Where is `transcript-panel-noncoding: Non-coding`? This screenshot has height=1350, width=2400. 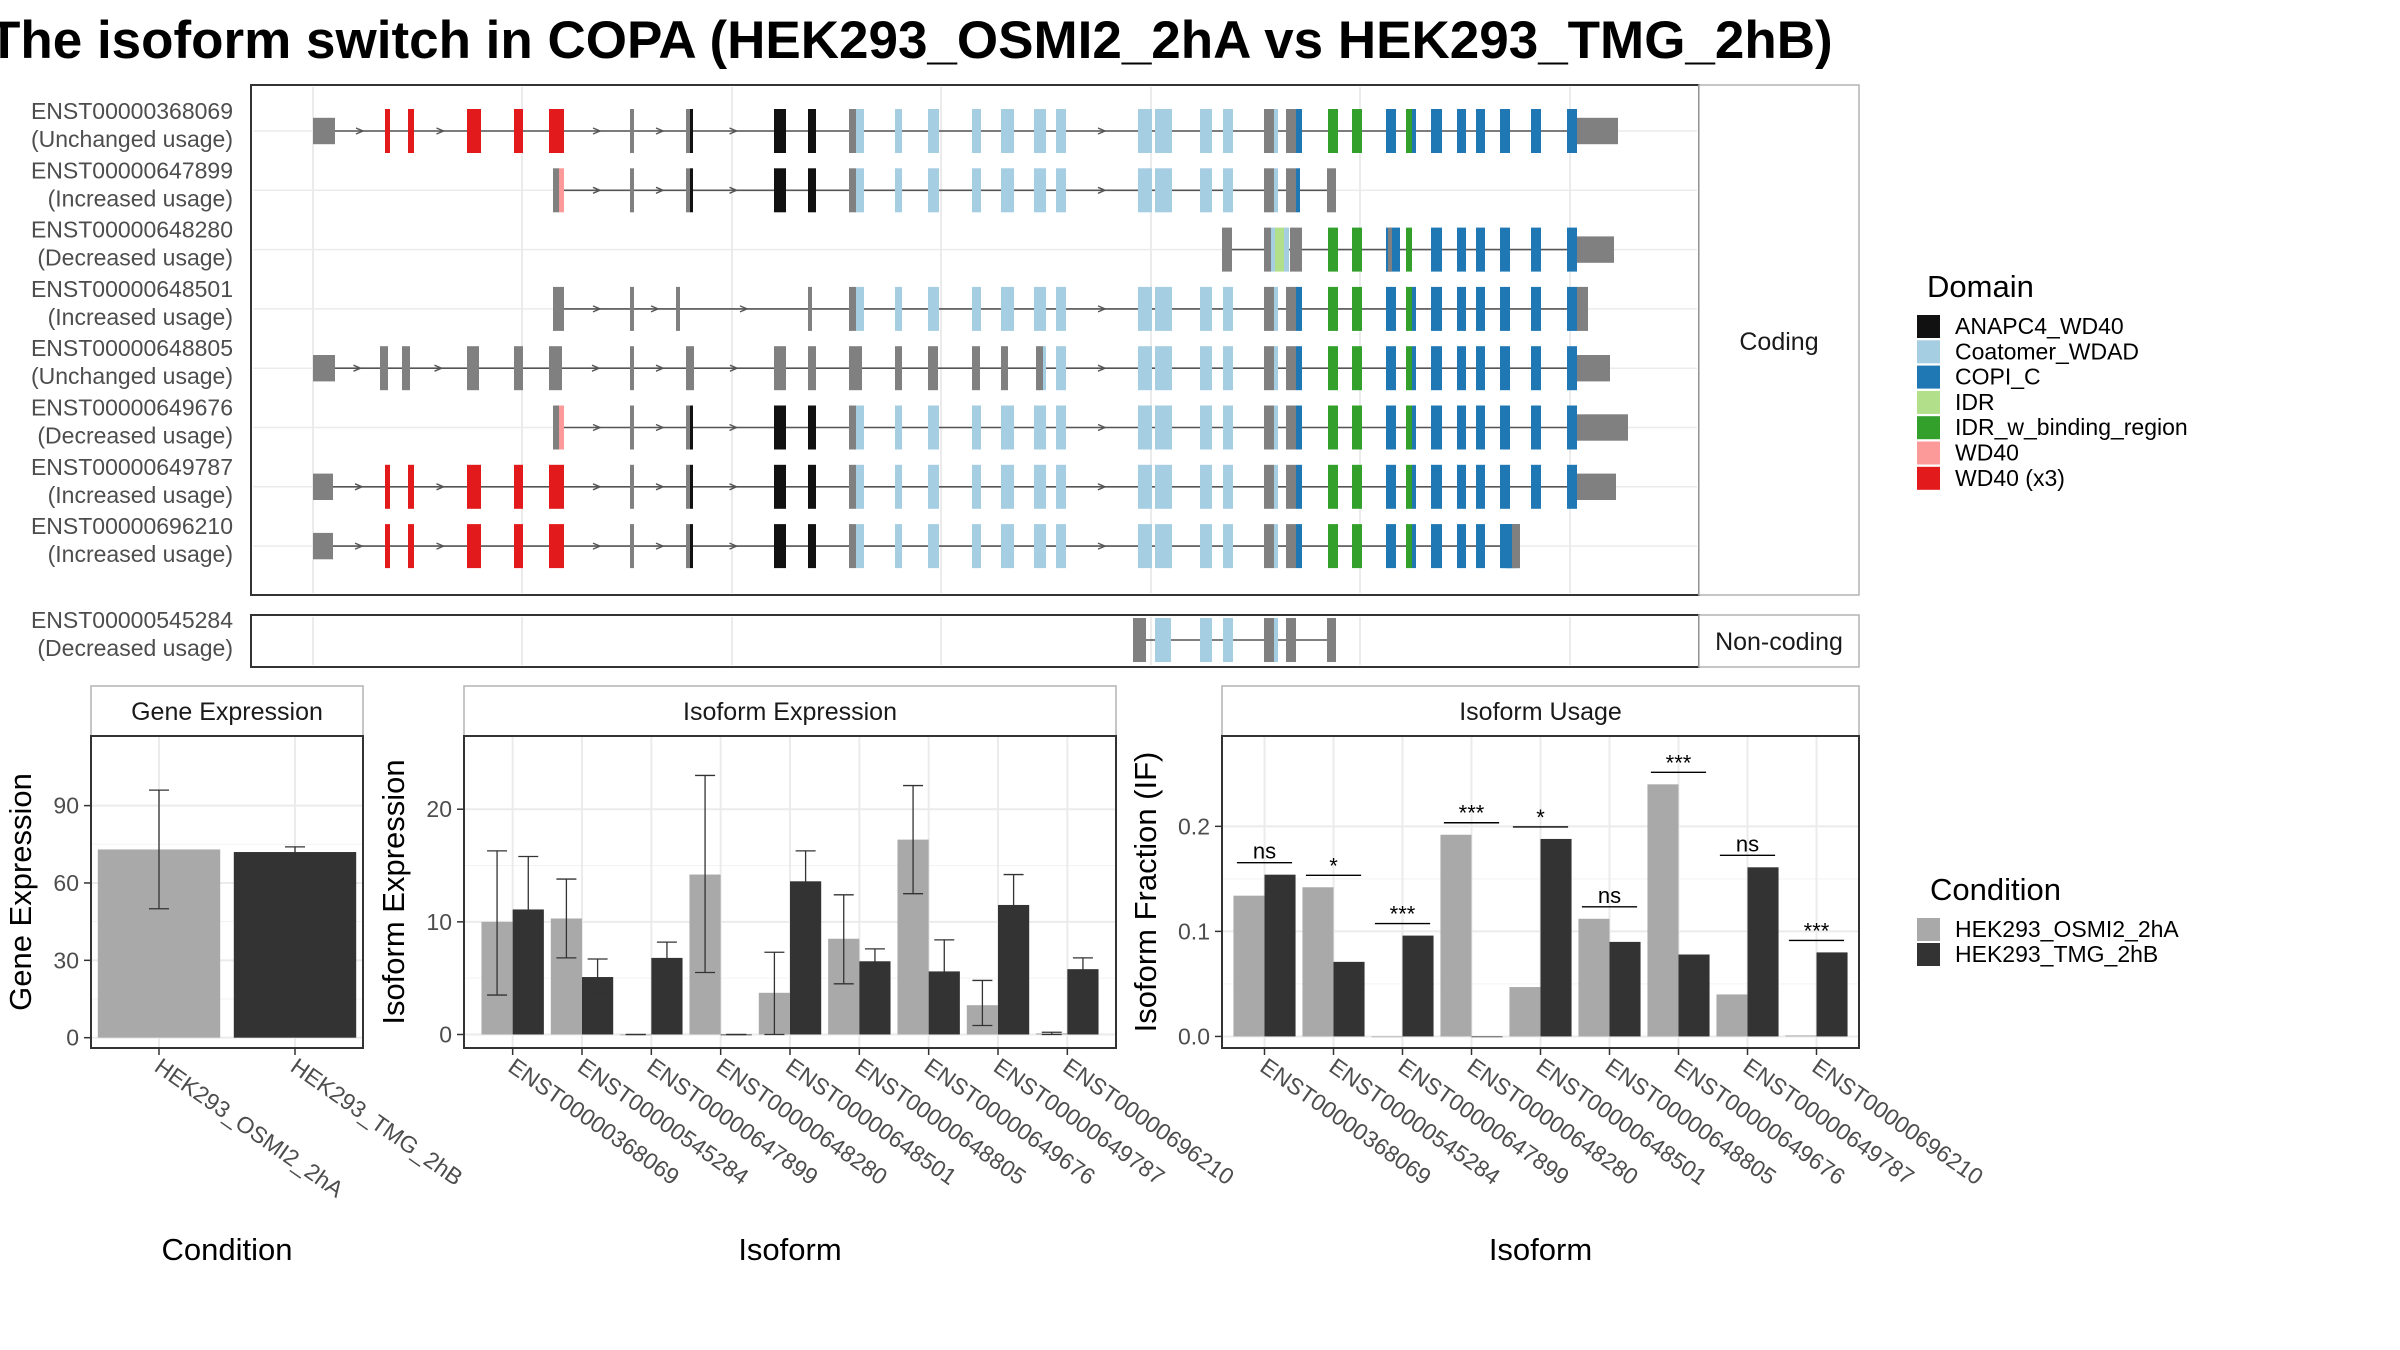 transcript-panel-noncoding: Non-coding is located at coordinates (1055, 641).